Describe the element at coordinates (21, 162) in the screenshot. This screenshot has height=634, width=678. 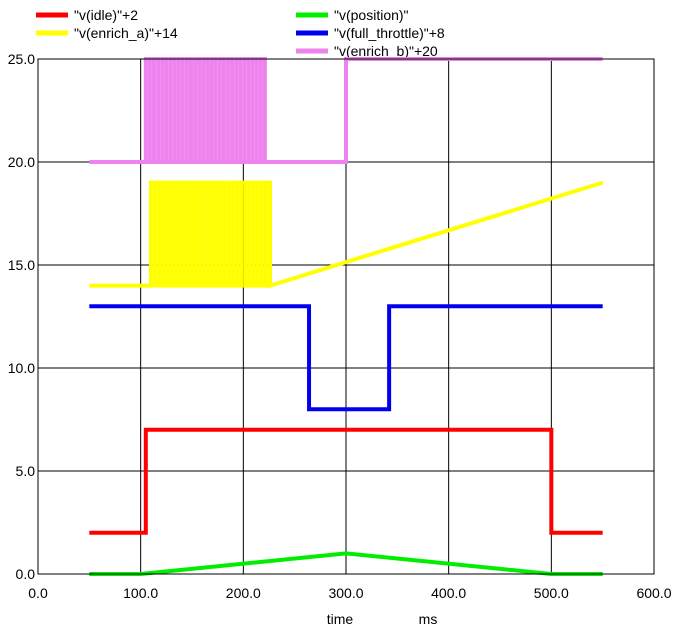
I see `y-tick-label: 20.0` at that location.